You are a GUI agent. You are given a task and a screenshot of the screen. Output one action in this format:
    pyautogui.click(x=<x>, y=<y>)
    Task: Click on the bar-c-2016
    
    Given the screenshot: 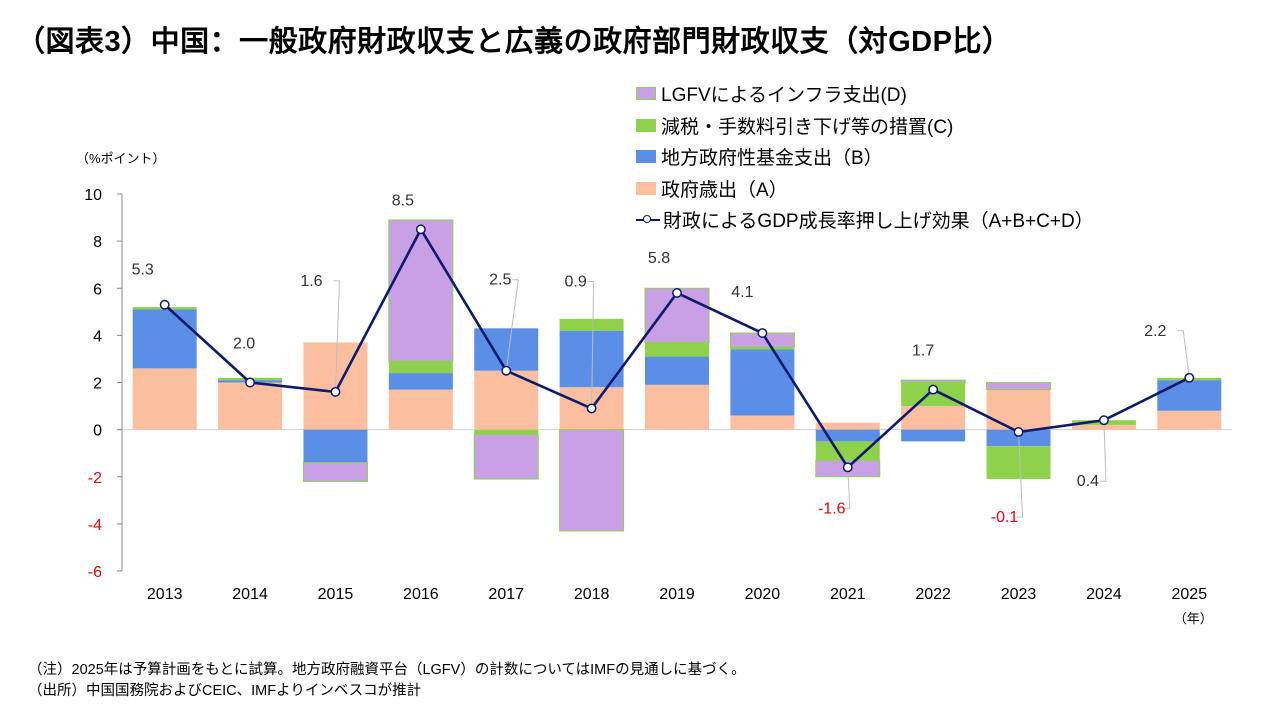 What is the action you would take?
    pyautogui.click(x=420, y=367)
    